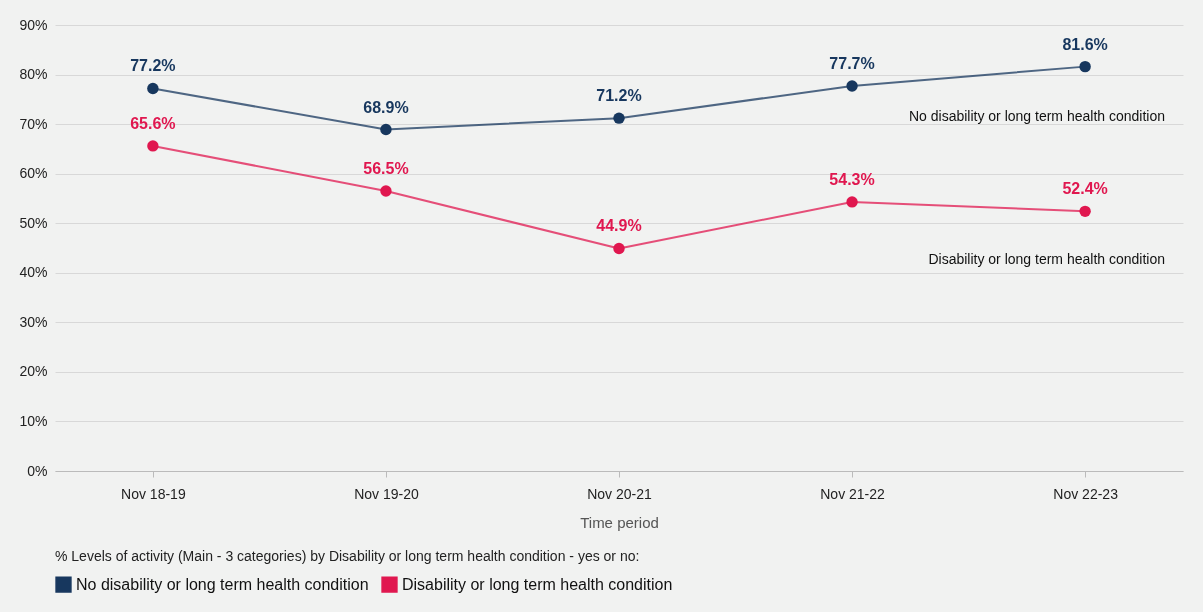 The height and width of the screenshot is (612, 1203). What do you see at coordinates (153, 66) in the screenshot?
I see `data-label: 77.2%` at bounding box center [153, 66].